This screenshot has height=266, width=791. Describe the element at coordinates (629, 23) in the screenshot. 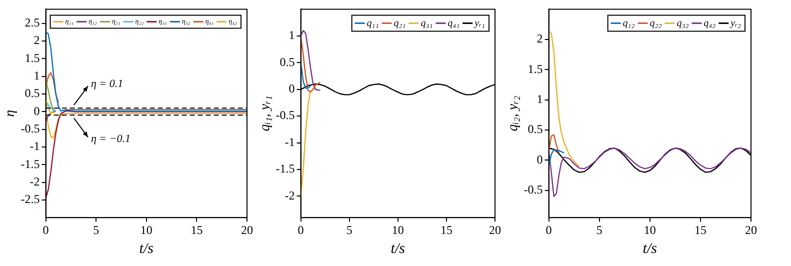

I see `legend-label: q₁₂` at that location.